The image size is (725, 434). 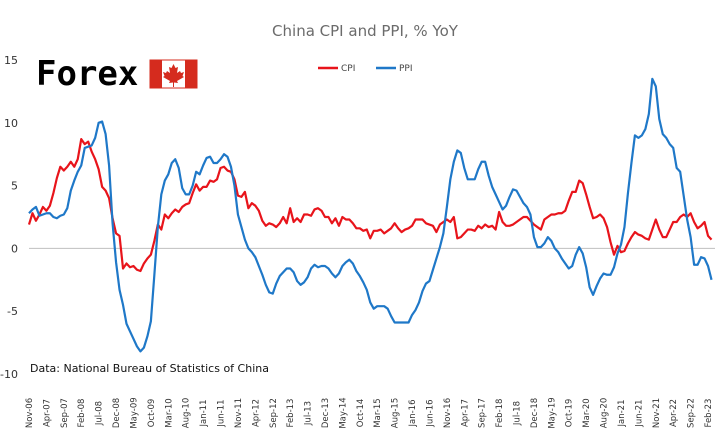 I want to click on x-tick-label: Mar-15, so click(x=378, y=412).